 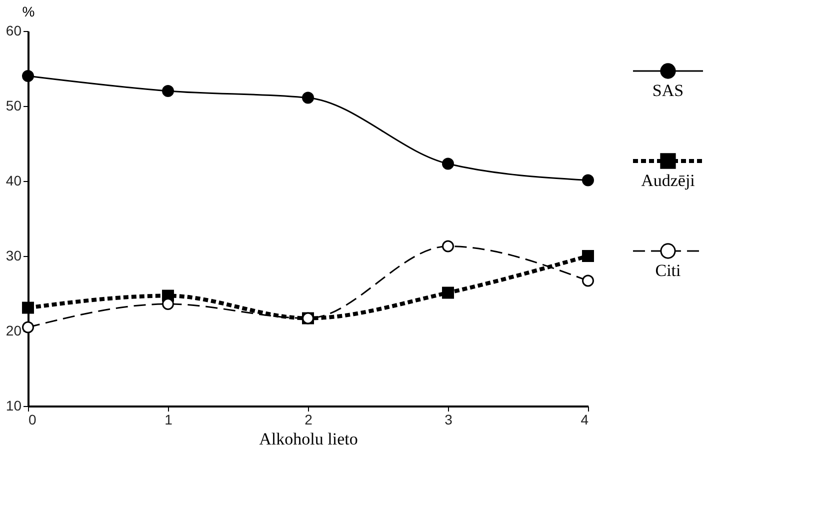 I want to click on legend-label: Audzēji, so click(x=668, y=180).